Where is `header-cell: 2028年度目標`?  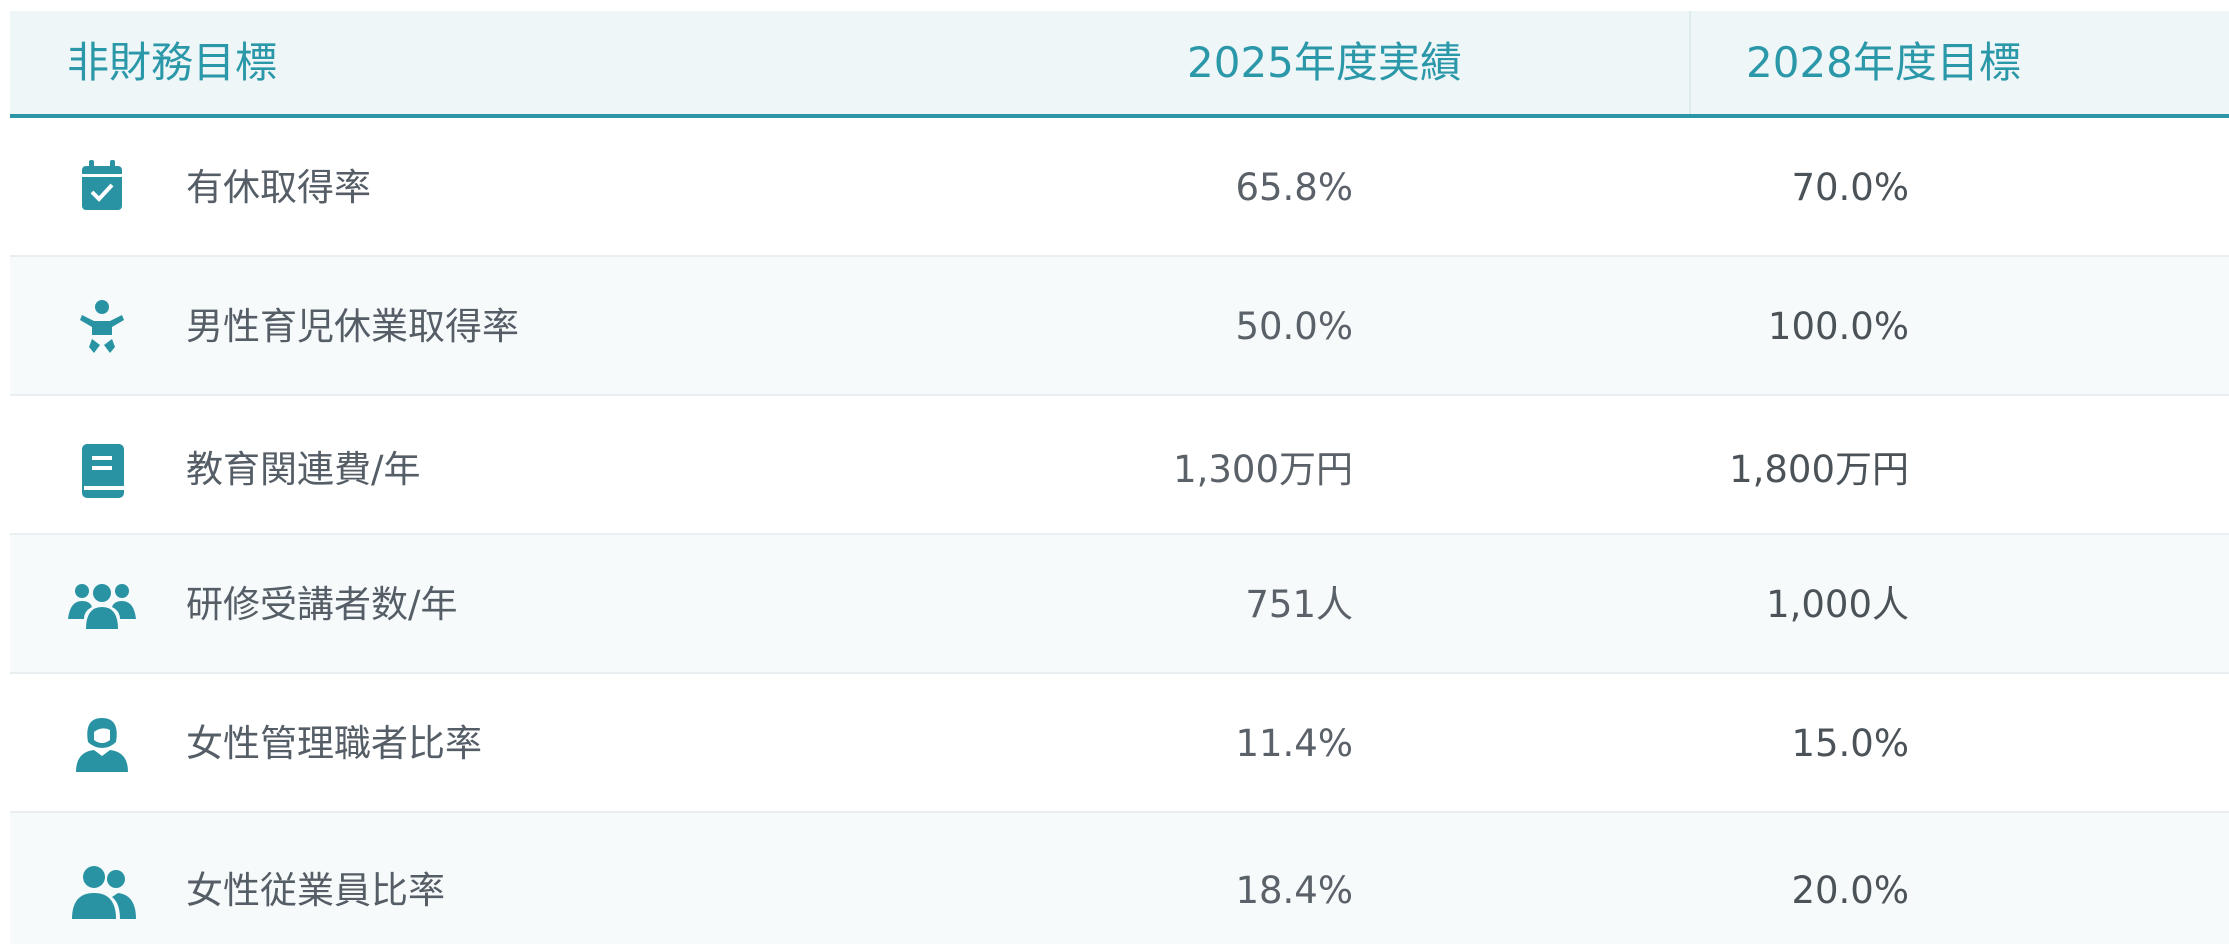 header-cell: 2028年度目標 is located at coordinates (1883, 62).